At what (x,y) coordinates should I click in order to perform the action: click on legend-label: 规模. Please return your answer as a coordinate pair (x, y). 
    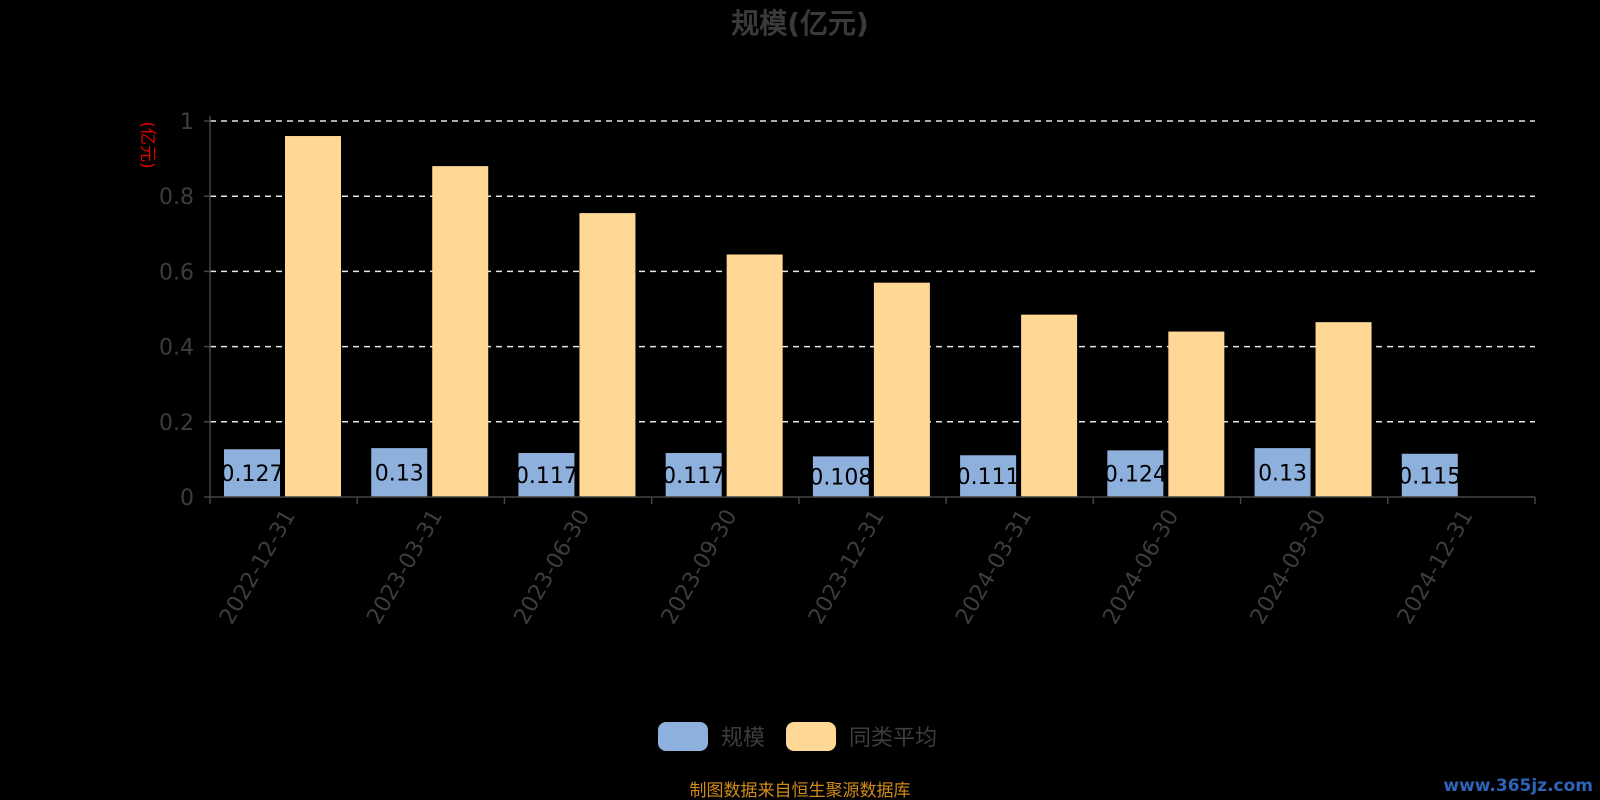
    Looking at the image, I should click on (743, 738).